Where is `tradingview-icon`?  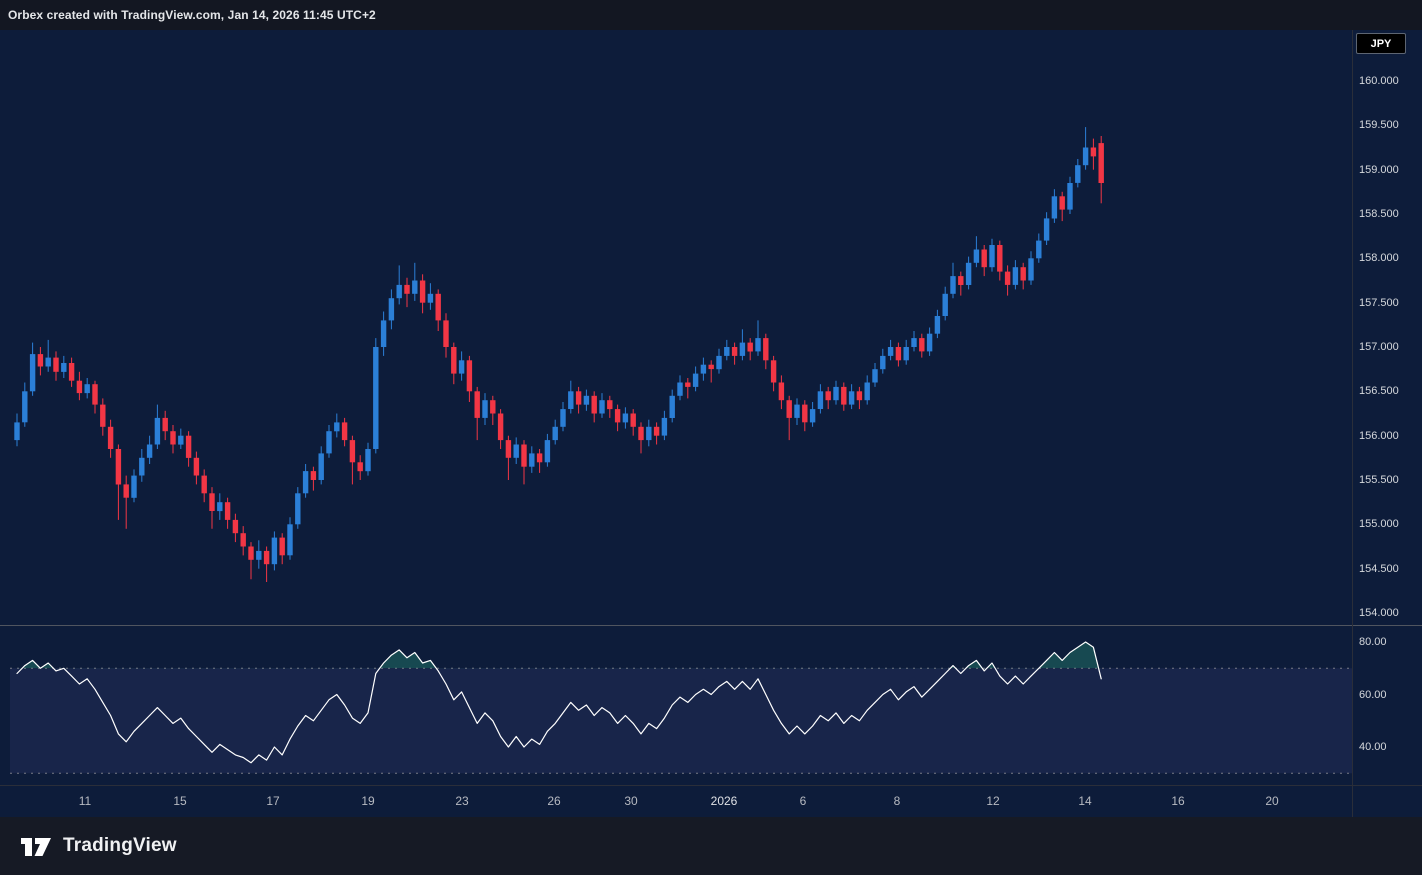 tradingview-icon is located at coordinates (36, 847).